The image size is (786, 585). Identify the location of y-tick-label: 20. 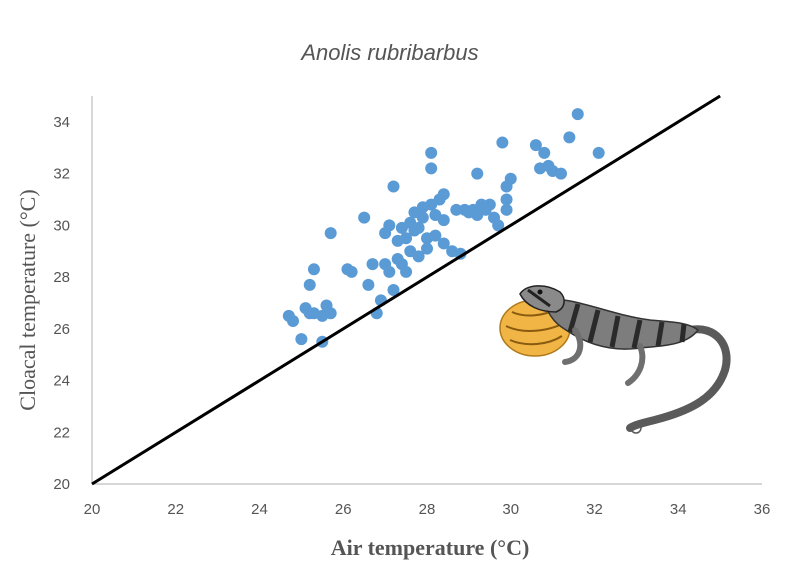
(61, 484).